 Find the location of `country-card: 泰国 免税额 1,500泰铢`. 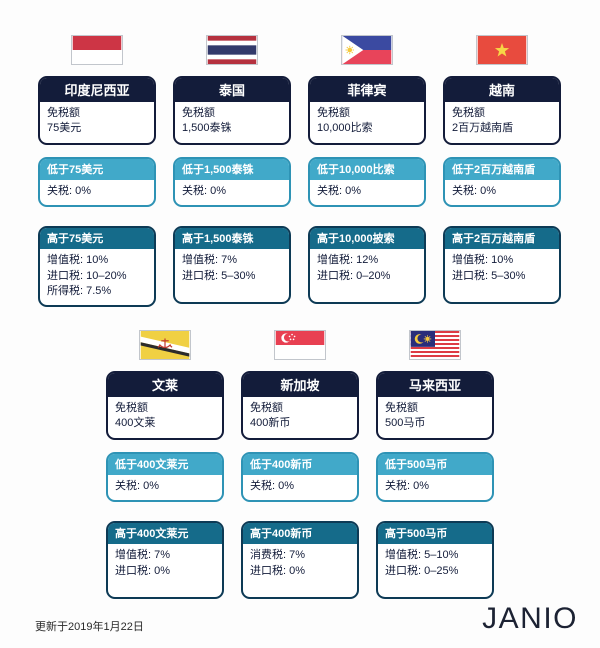

country-card: 泰国 免税额 1,500泰铢 is located at coordinates (232, 110).